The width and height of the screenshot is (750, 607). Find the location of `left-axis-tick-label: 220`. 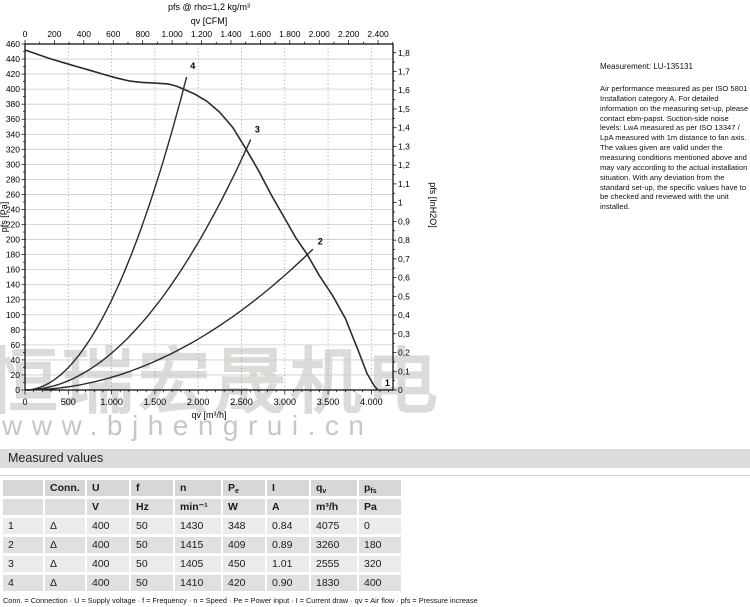

left-axis-tick-label: 220 is located at coordinates (13, 225).